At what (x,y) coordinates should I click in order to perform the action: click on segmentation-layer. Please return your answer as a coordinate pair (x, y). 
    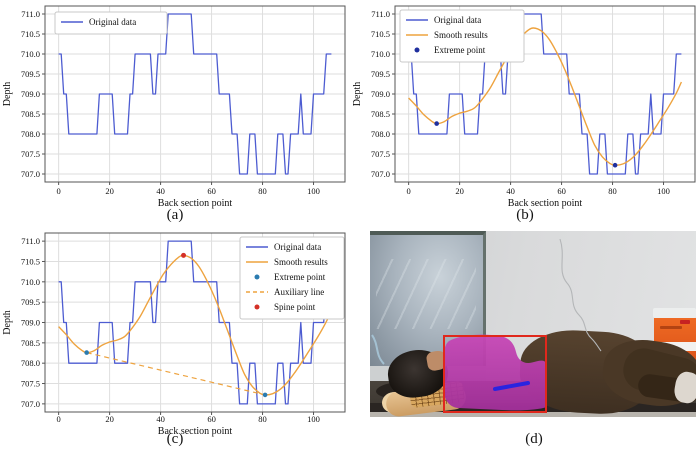
    Looking at the image, I should click on (495, 372).